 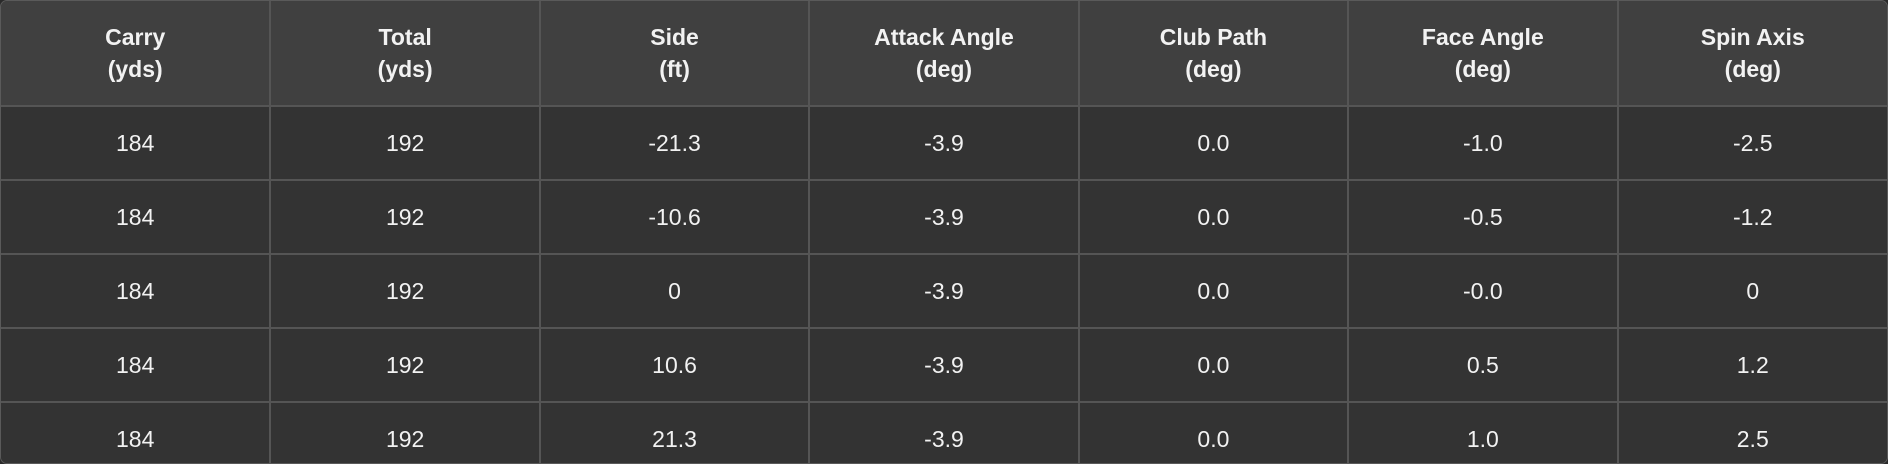 What do you see at coordinates (674, 37) in the screenshot?
I see `column-name: Side` at bounding box center [674, 37].